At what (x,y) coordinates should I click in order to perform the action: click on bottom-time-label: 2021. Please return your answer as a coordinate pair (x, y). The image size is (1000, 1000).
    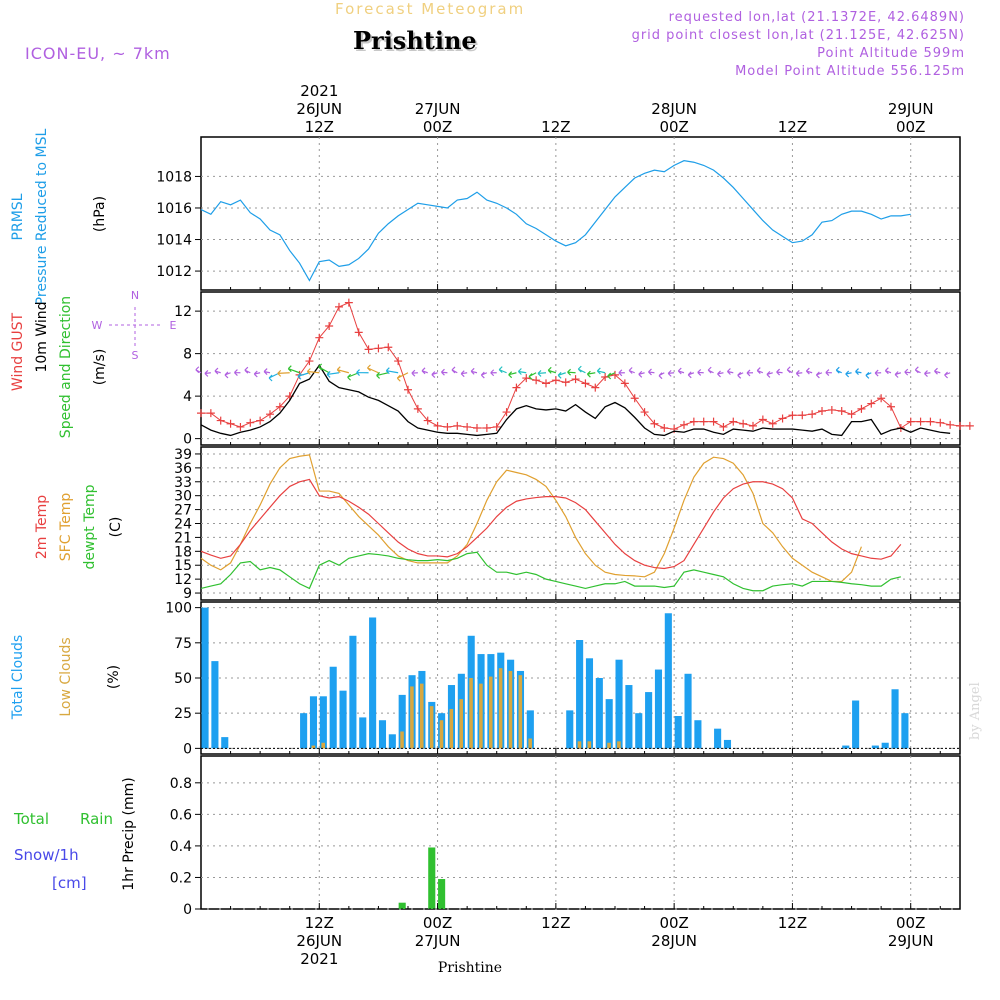
    Looking at the image, I should click on (319, 959).